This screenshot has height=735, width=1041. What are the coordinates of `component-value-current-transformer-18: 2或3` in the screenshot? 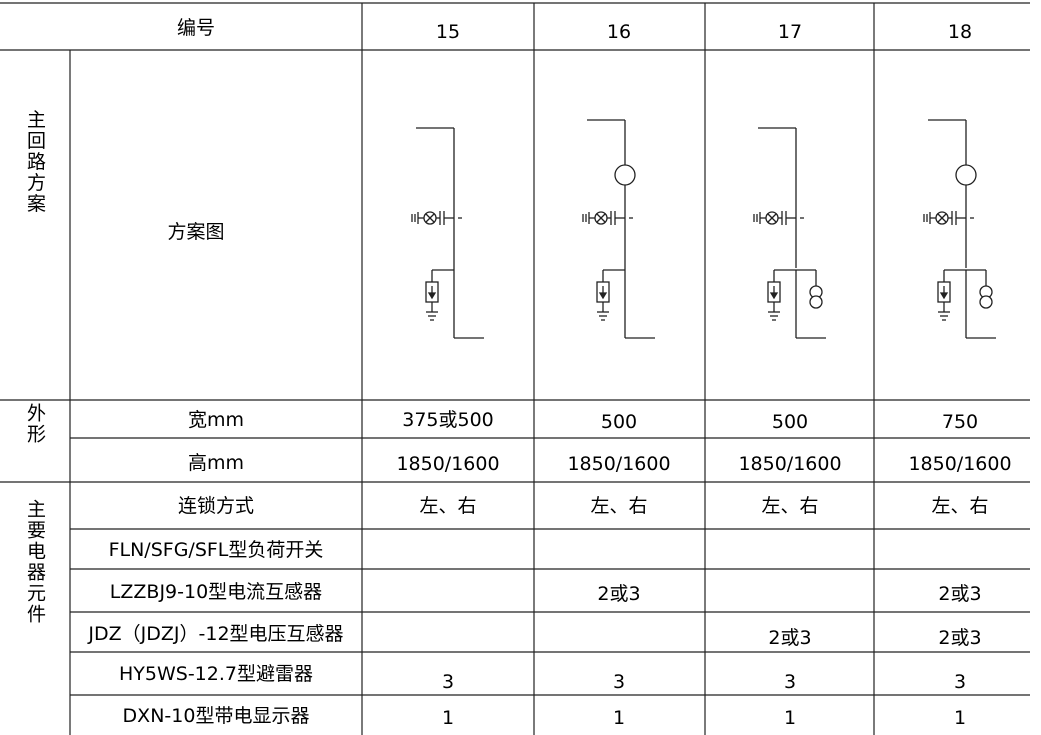 It's located at (959, 594).